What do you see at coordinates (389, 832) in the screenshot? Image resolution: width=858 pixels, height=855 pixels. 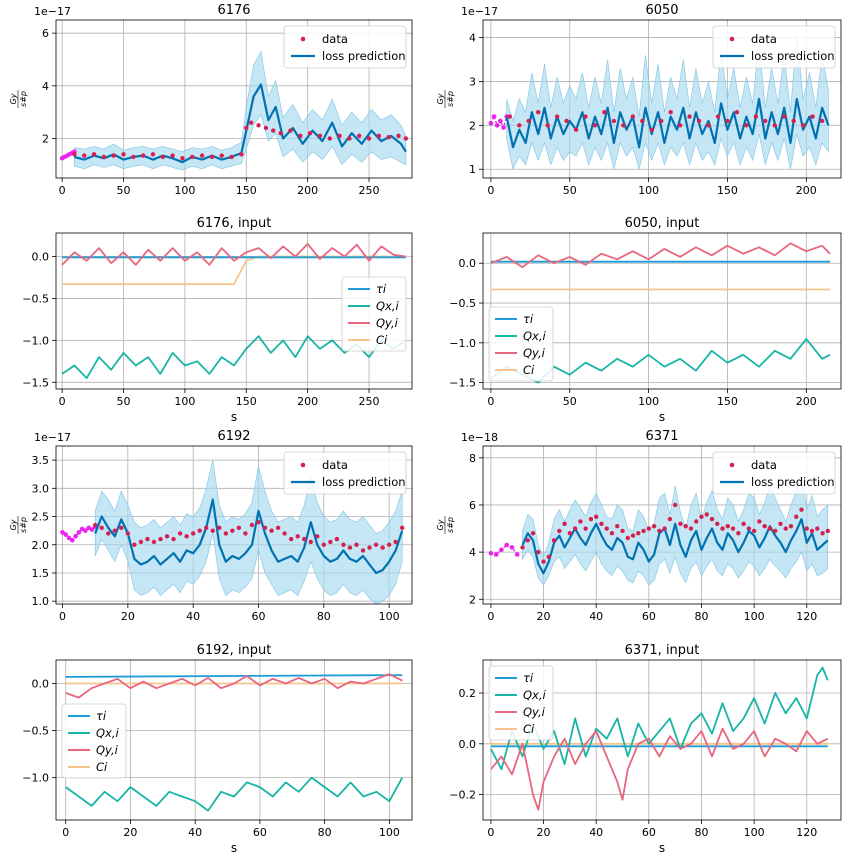 I see `x-tick-label: 100` at bounding box center [389, 832].